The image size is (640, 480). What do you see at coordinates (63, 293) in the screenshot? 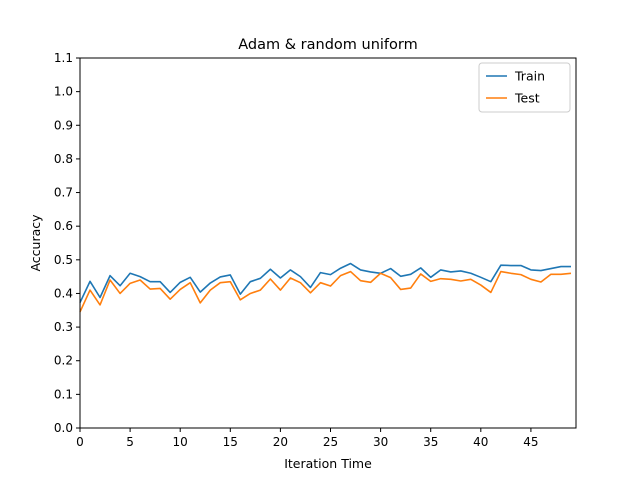
I see `y-tick-label: 0.4` at bounding box center [63, 293].